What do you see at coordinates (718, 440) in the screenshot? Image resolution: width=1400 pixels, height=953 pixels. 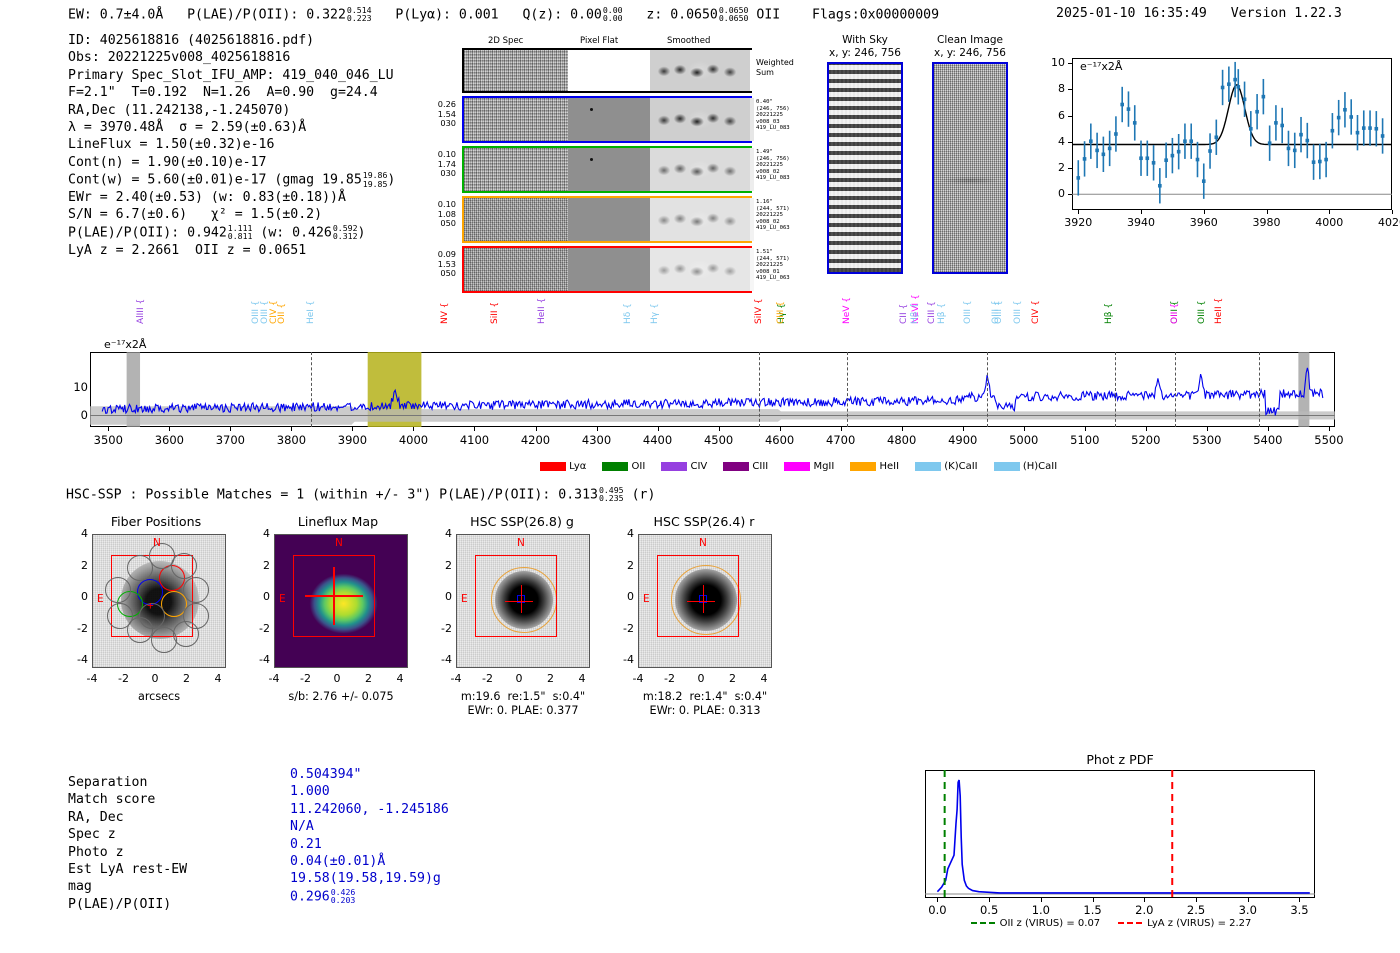 I see `axis-tick-label: 4500` at bounding box center [718, 440].